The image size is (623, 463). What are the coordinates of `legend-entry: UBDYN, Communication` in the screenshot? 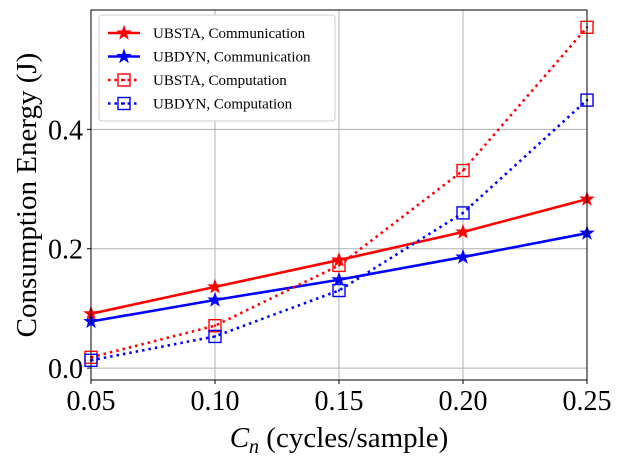 It's located at (209, 57).